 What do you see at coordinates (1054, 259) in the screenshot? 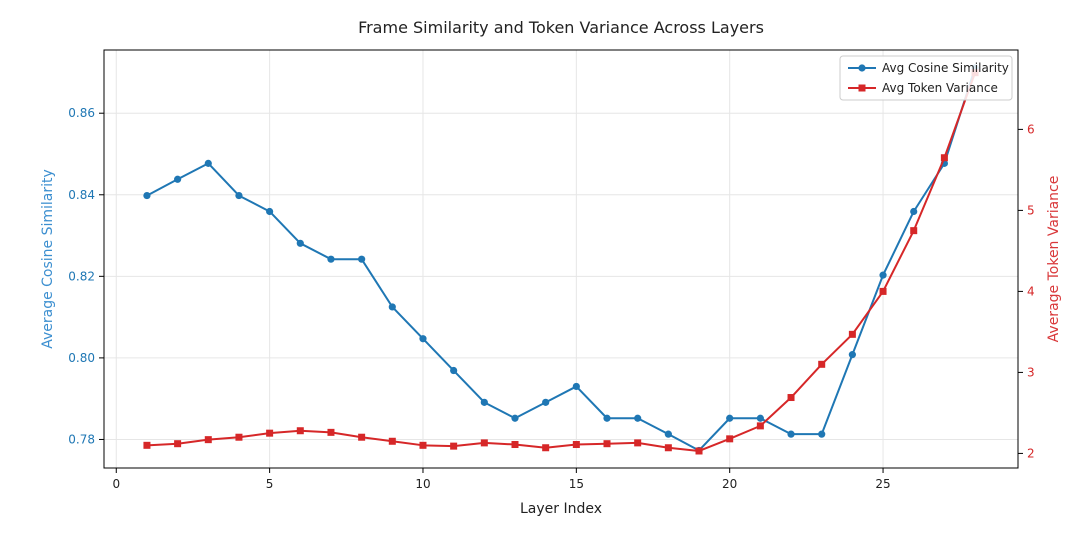
I see `y-axis-right-title: Average Token Variance` at bounding box center [1054, 259].